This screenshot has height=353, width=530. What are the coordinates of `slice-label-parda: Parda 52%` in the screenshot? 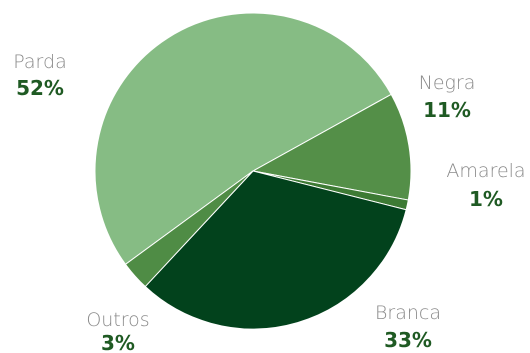 It's located at (39, 75).